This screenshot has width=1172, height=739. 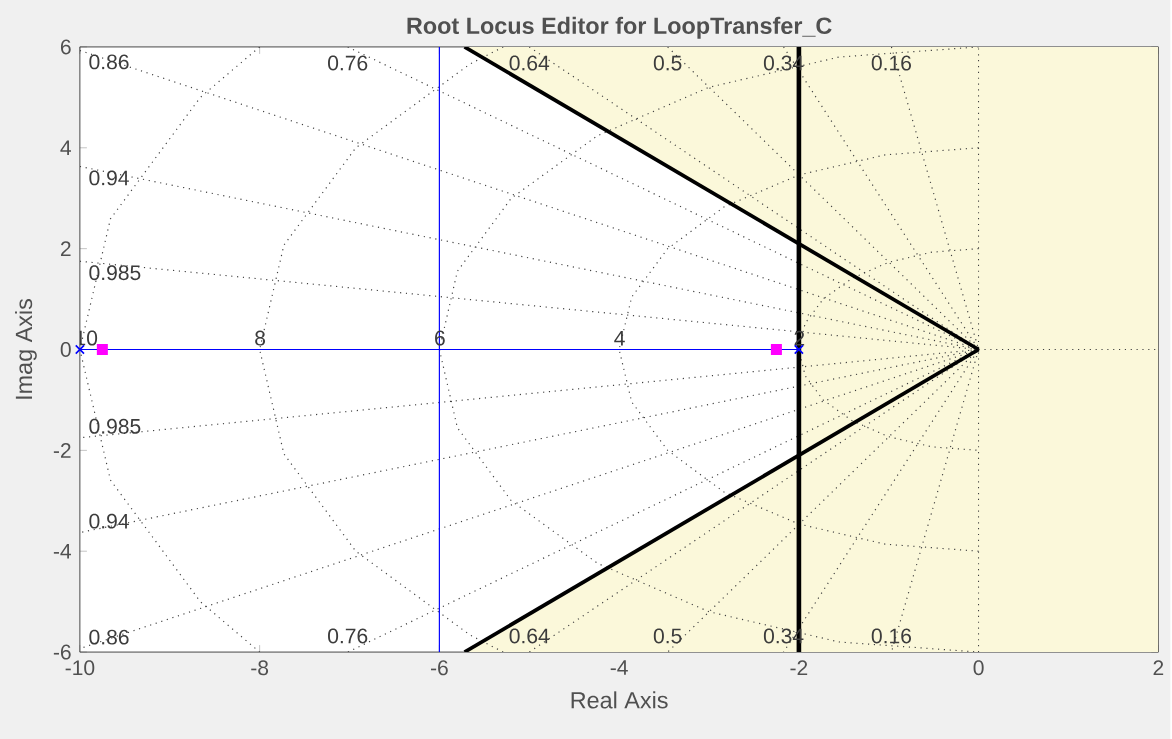 What do you see at coordinates (529, 636) in the screenshot?
I see `series-label: 0.64` at bounding box center [529, 636].